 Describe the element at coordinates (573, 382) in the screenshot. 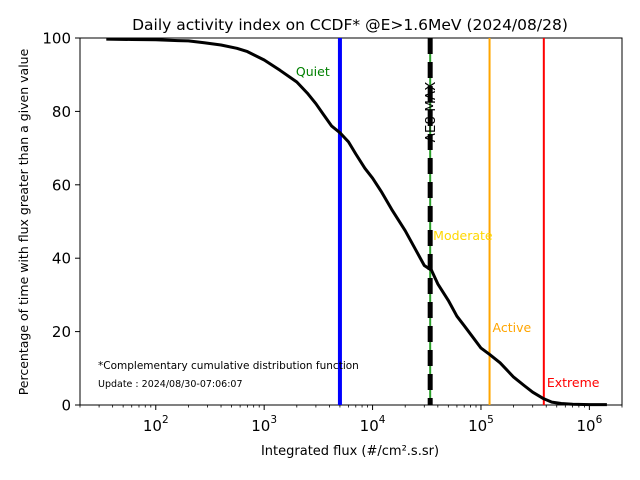

I see `threshold-label-extreme: Extreme` at that location.